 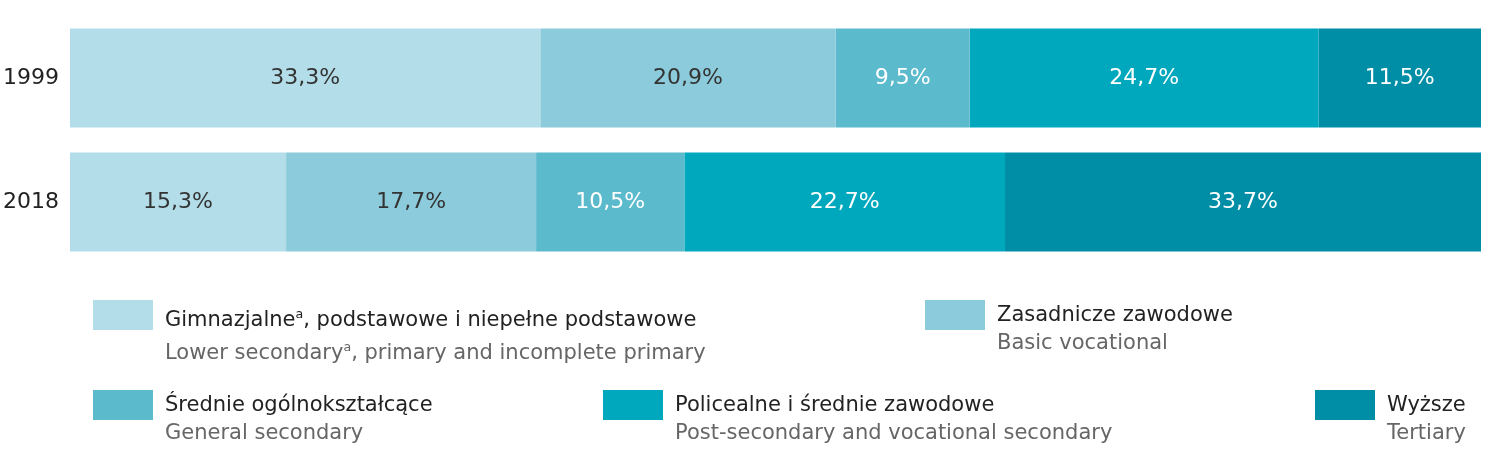 I want to click on legend-label: Policealne i średnie zawodowe Post-secondary and vocational secondary, so click(x=894, y=418).